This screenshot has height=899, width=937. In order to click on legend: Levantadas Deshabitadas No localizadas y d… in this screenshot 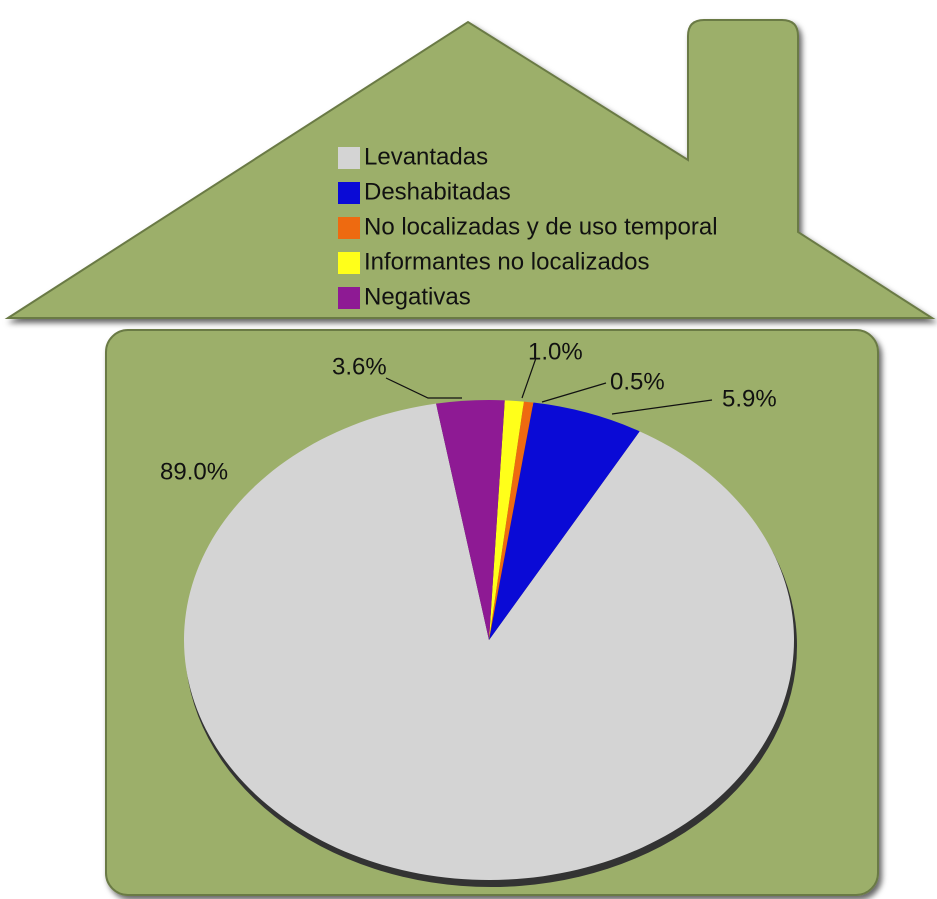, I will do `click(528, 226)`.